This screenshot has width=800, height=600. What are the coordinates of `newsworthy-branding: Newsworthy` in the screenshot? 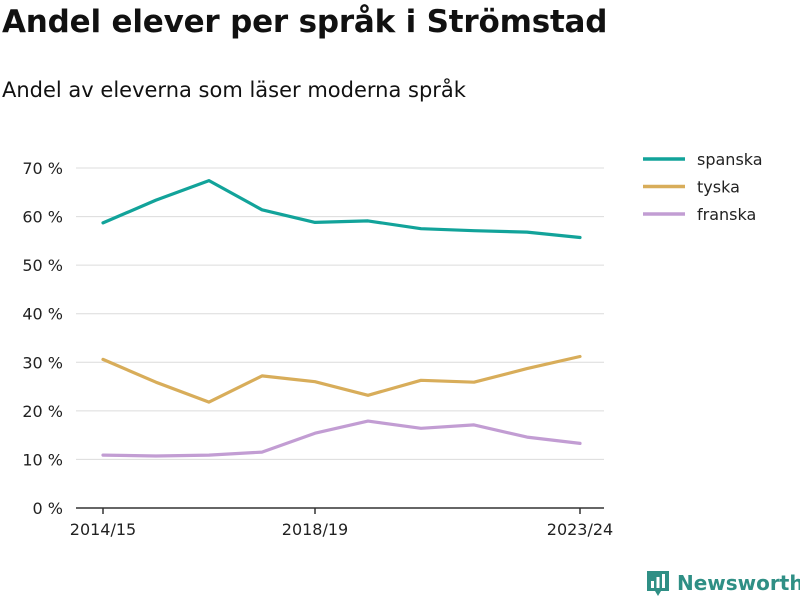 It's located at (722, 583).